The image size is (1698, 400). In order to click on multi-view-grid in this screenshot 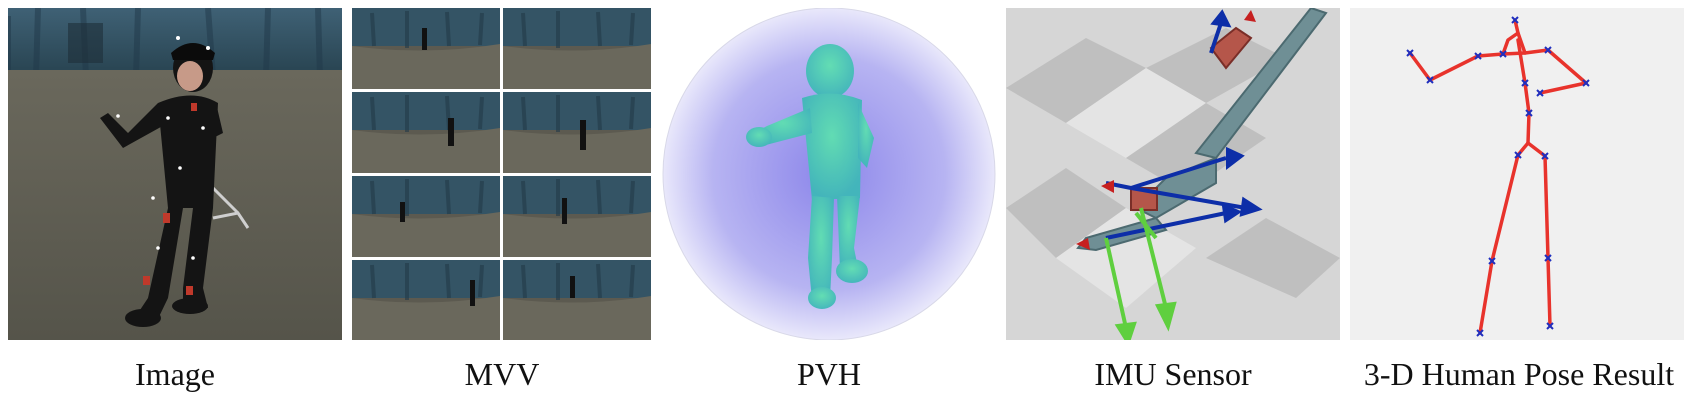, I will do `click(502, 174)`.